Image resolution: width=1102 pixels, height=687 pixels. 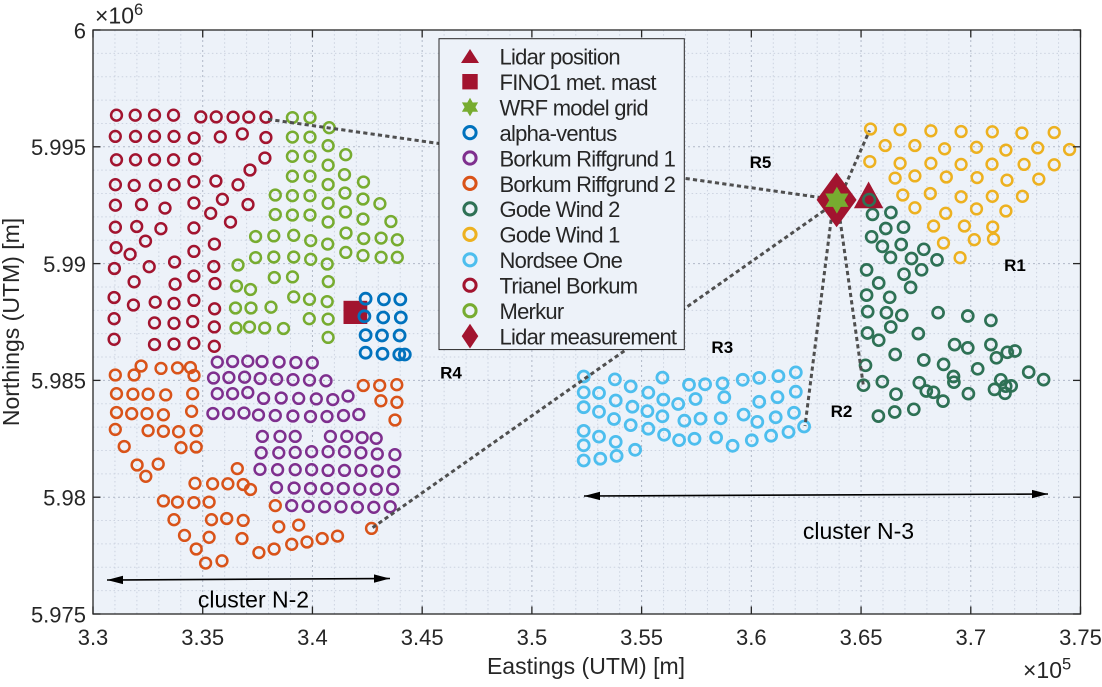 I want to click on svg-text: 3.55, so click(x=641, y=637).